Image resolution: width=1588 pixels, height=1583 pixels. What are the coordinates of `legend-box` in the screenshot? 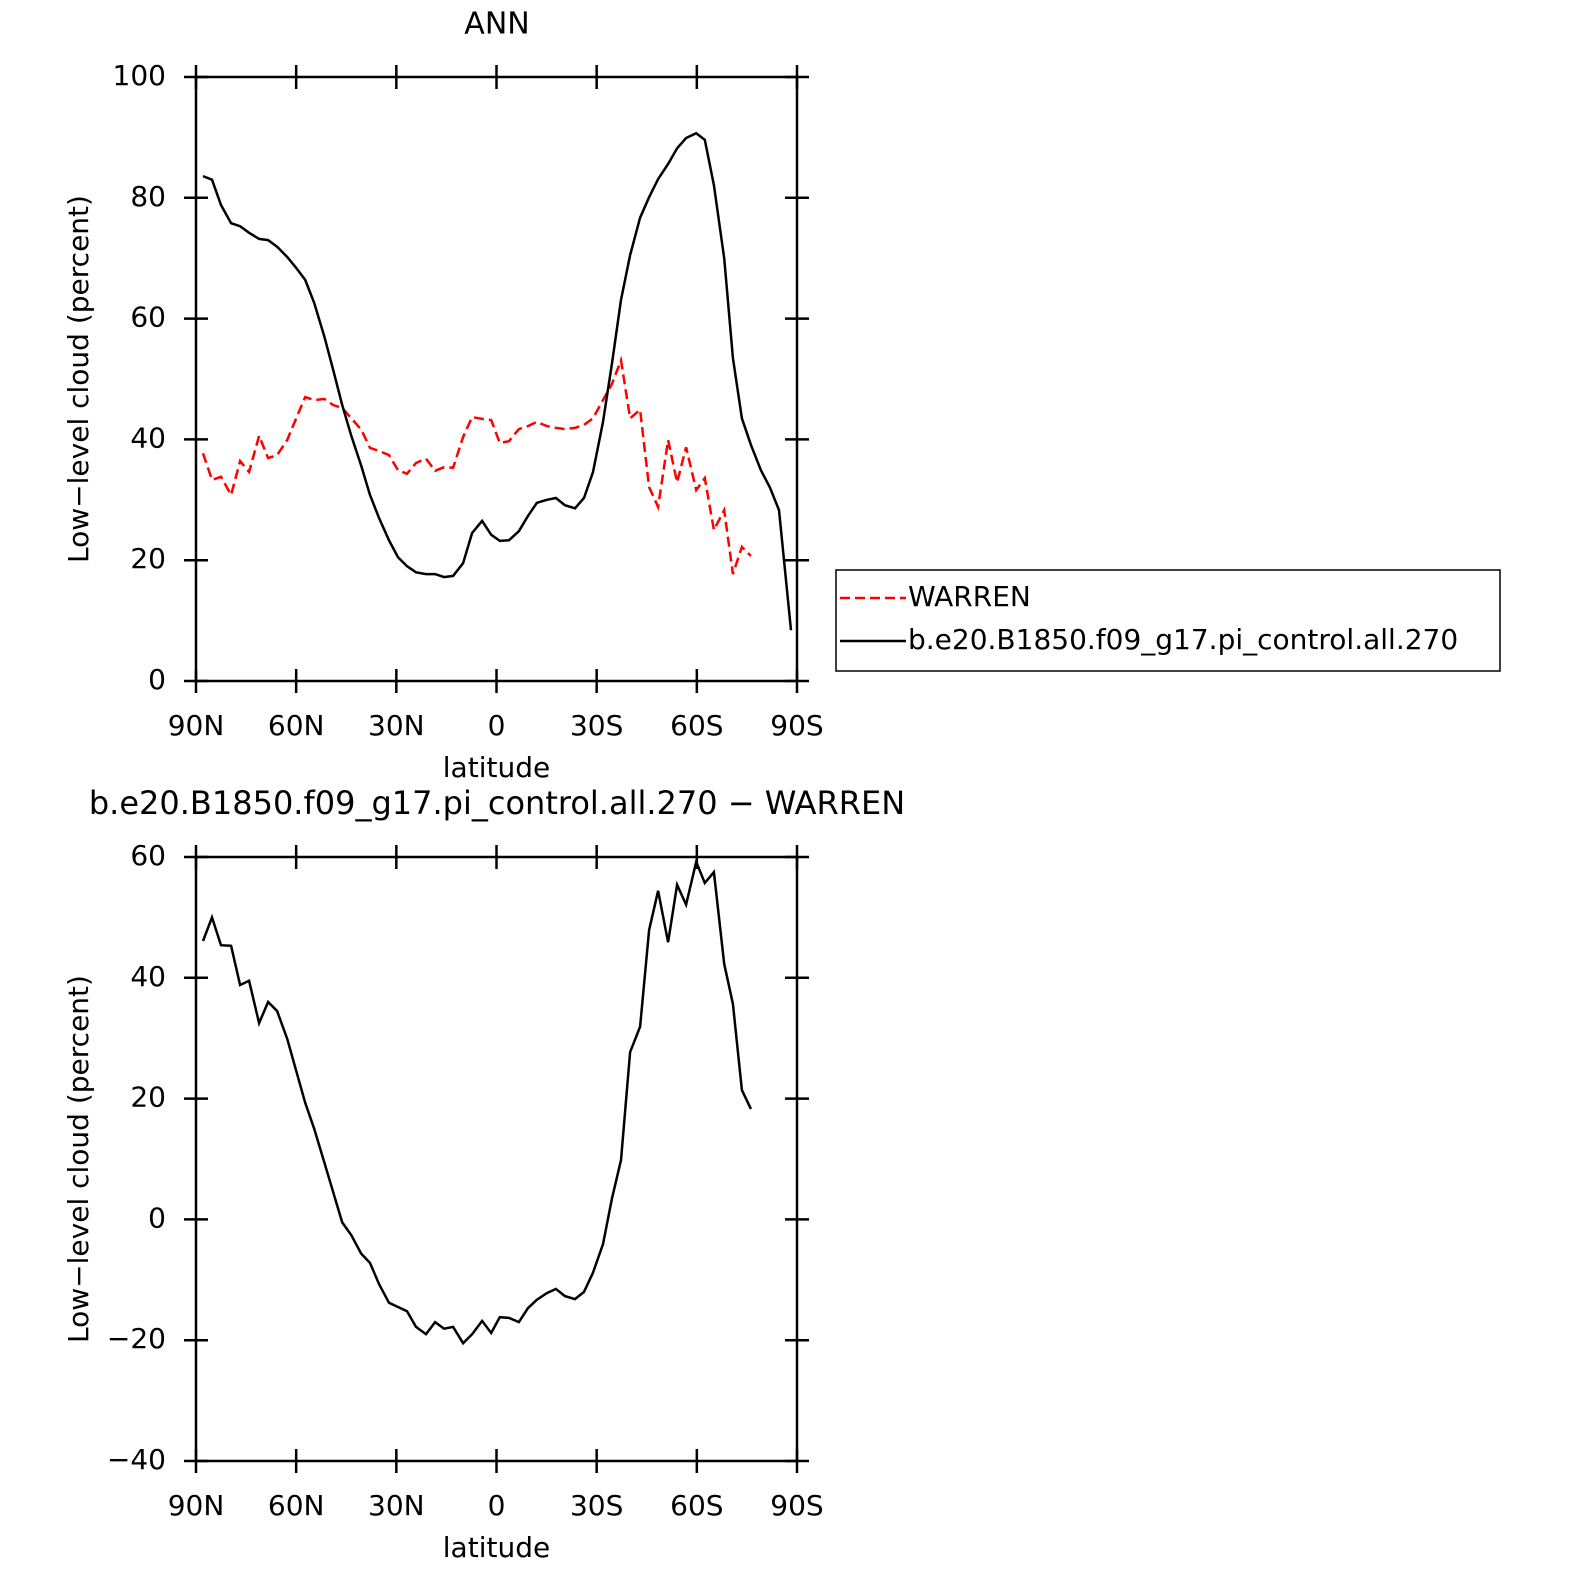 It's located at (1168, 620).